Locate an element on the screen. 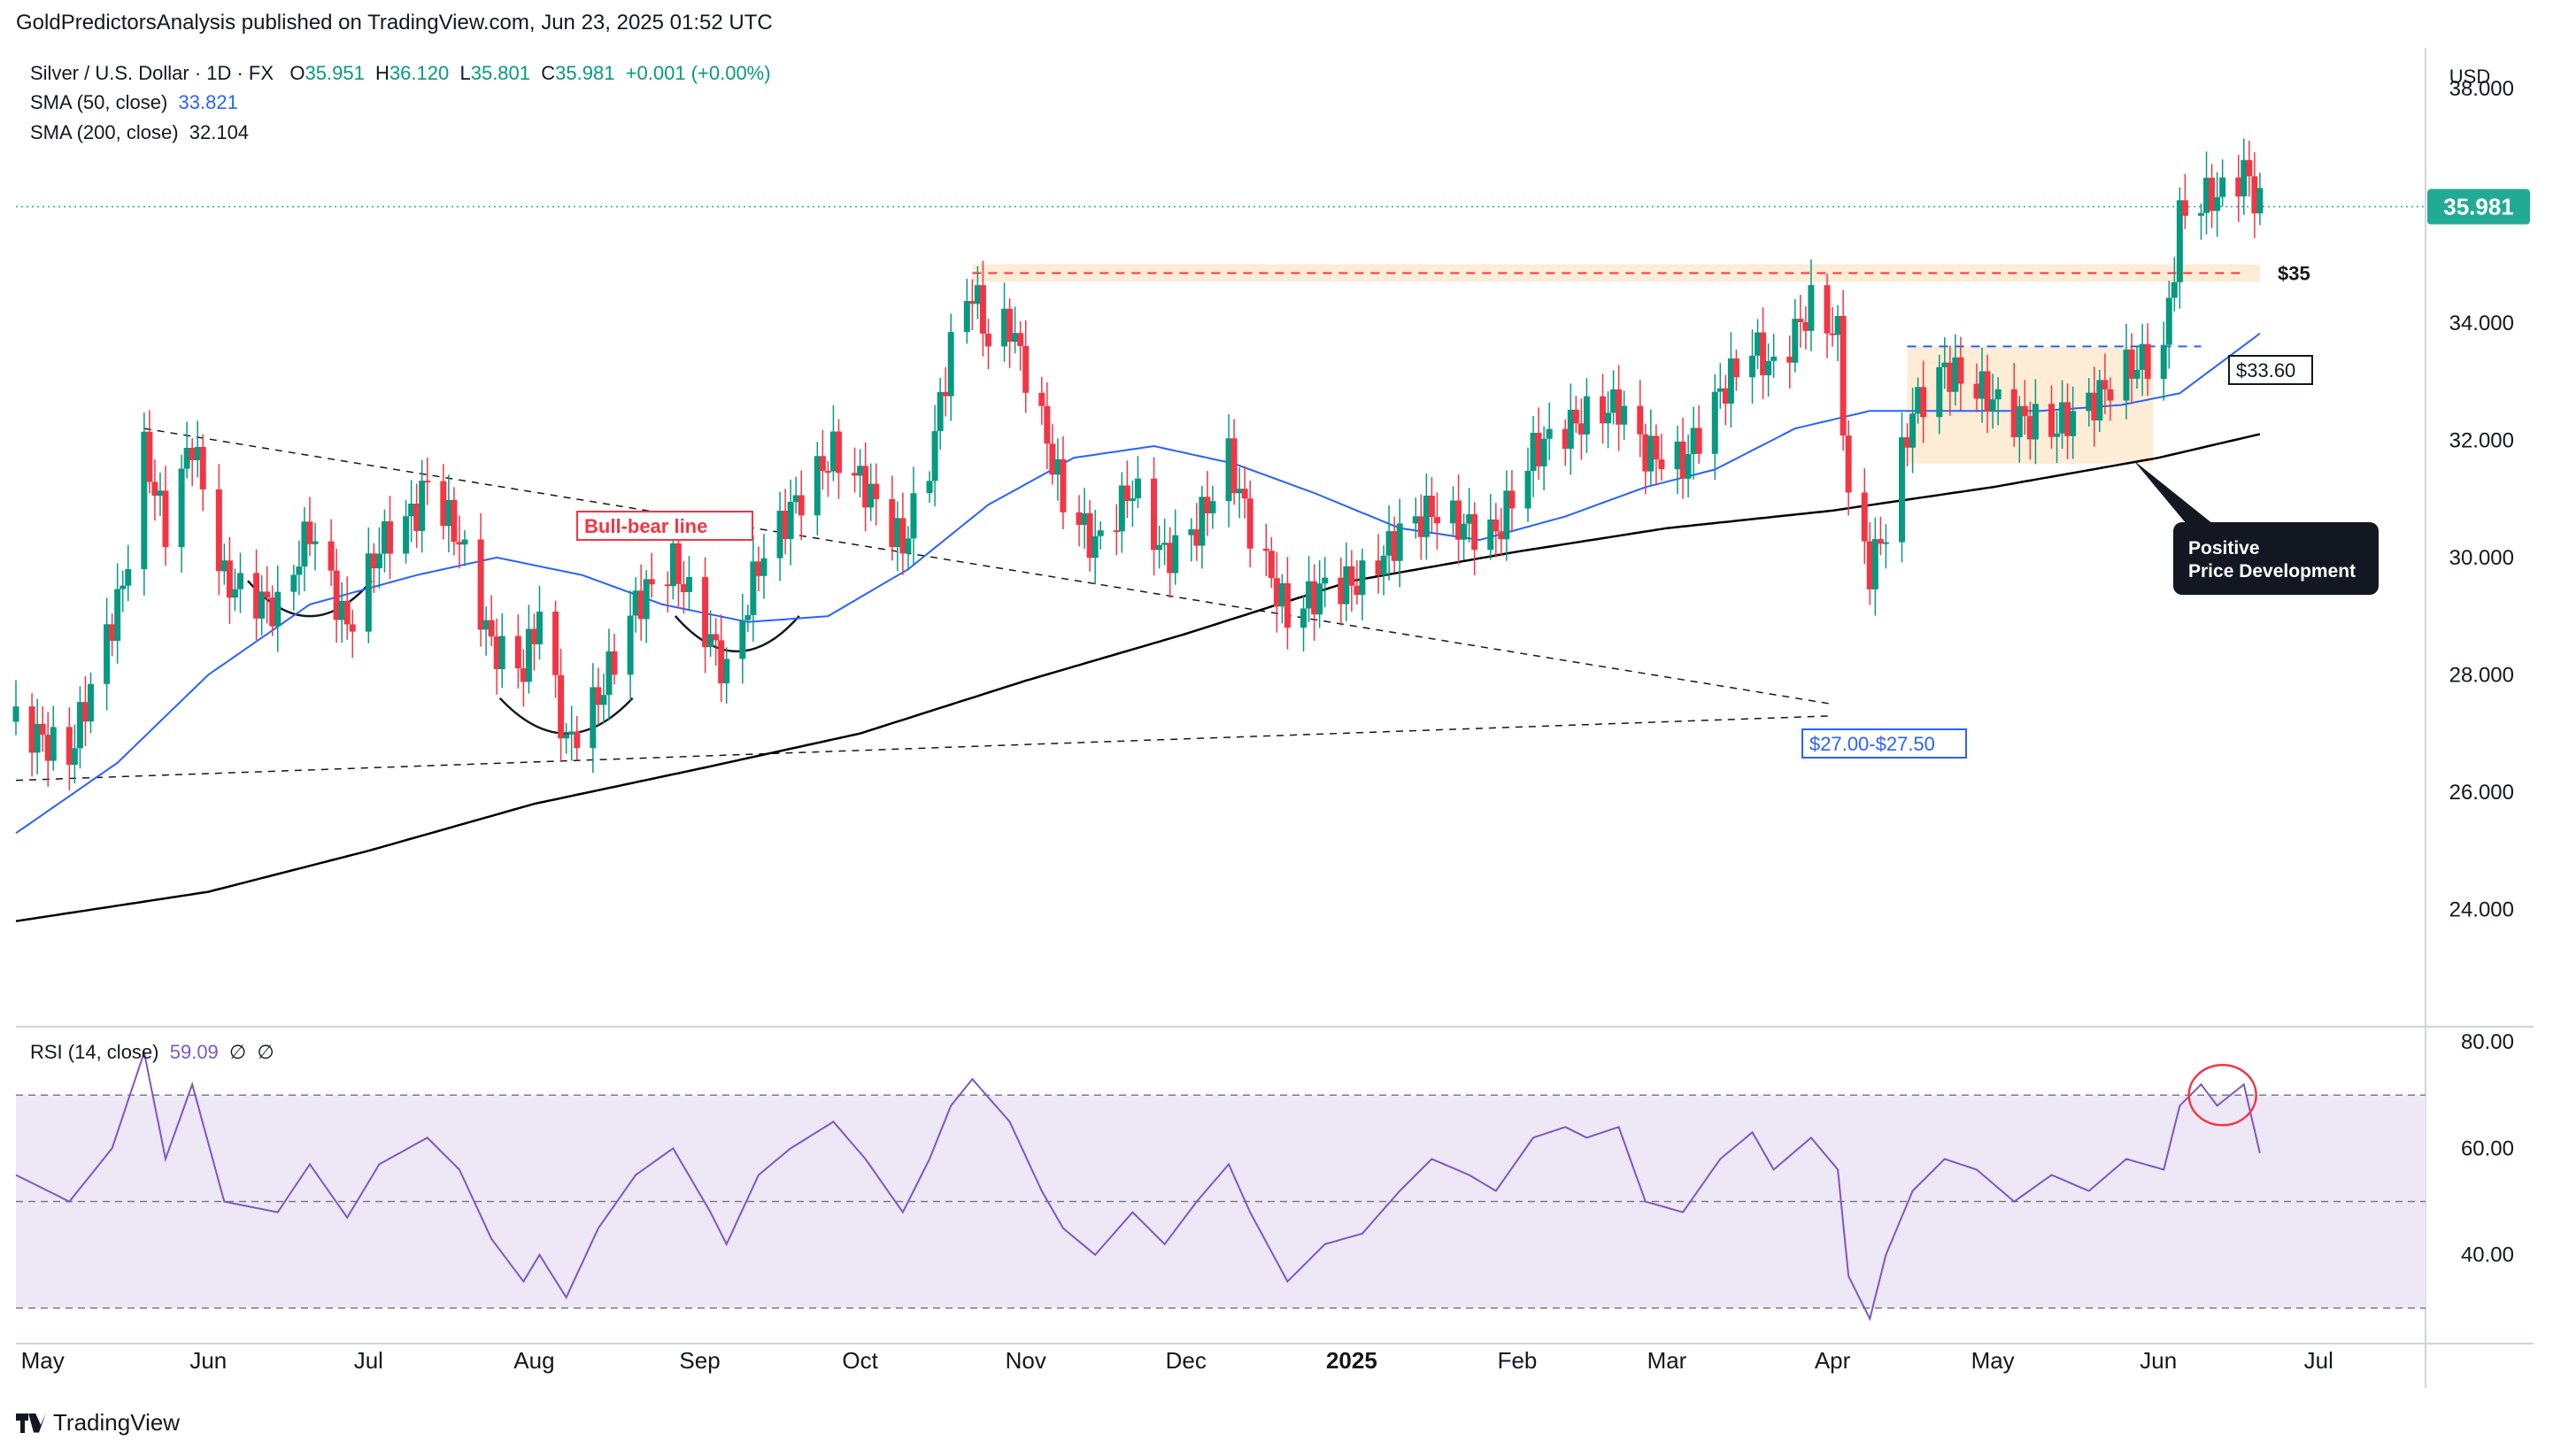 The width and height of the screenshot is (2553, 1456). sma50-legend: SMA (50, close) 33.821 is located at coordinates (134, 102).